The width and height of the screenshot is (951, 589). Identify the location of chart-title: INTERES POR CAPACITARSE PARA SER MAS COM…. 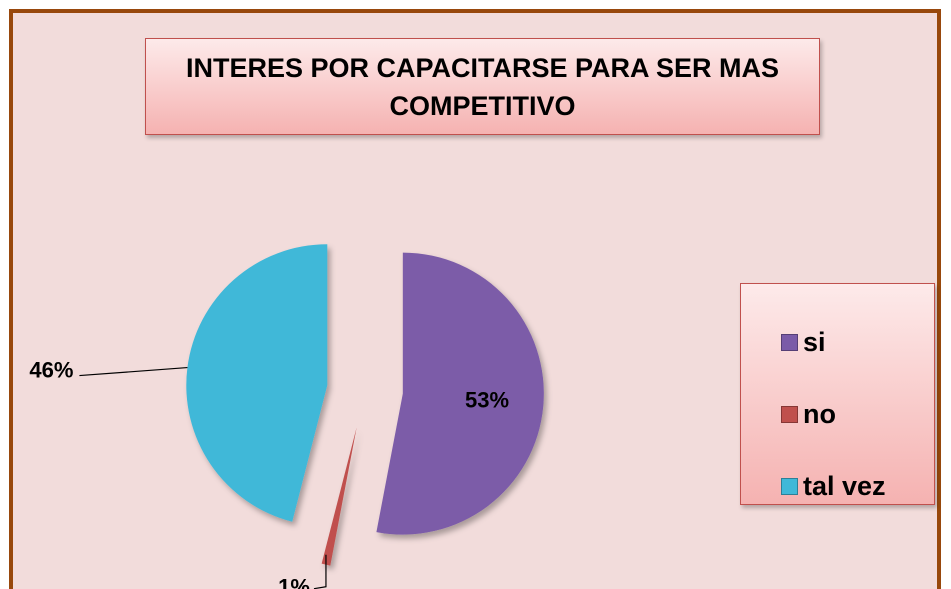
(482, 86).